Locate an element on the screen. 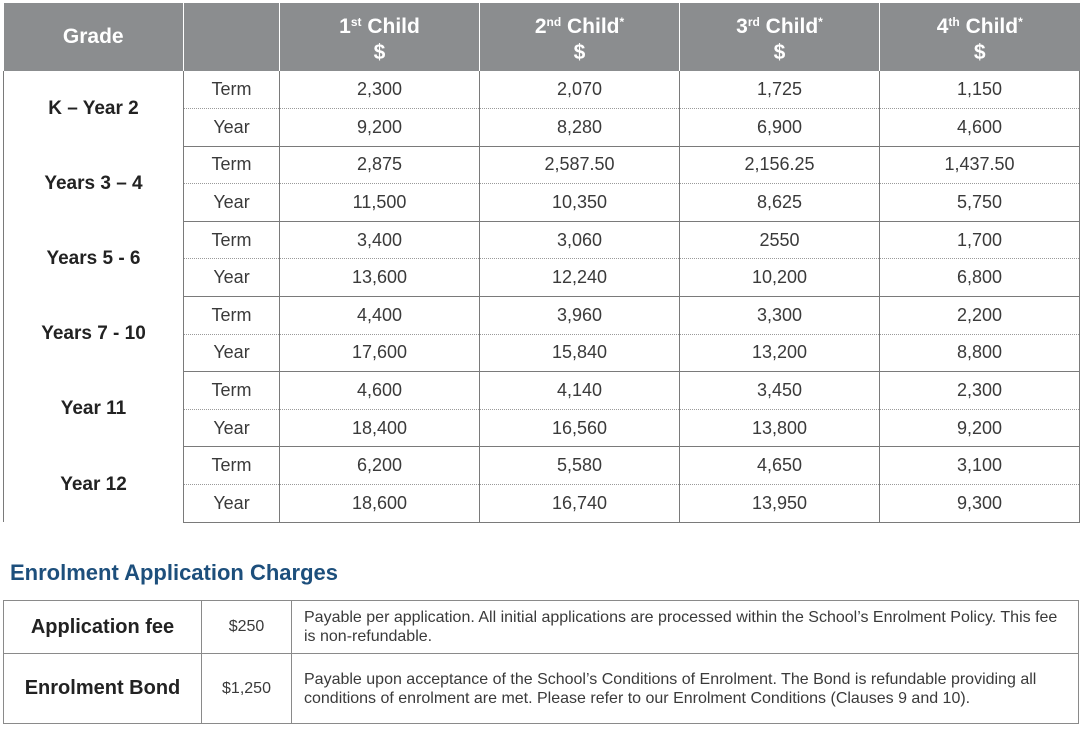 The width and height of the screenshot is (1080, 730). fee-cell: 4,650 is located at coordinates (779, 466).